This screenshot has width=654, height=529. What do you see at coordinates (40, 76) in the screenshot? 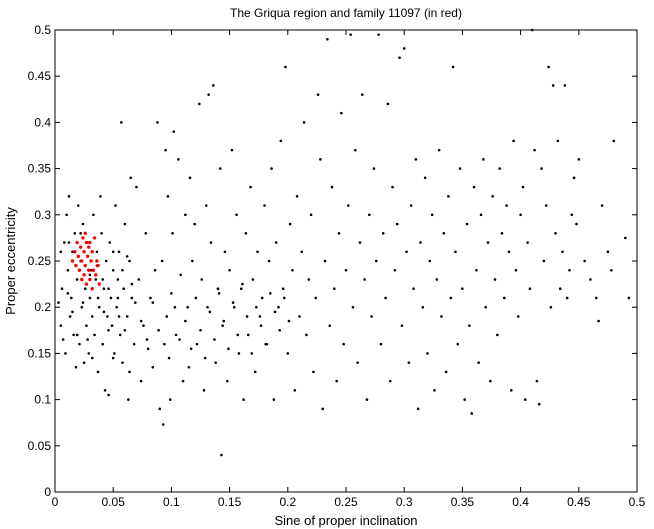
I see `y-tick-label: 0.45` at bounding box center [40, 76].